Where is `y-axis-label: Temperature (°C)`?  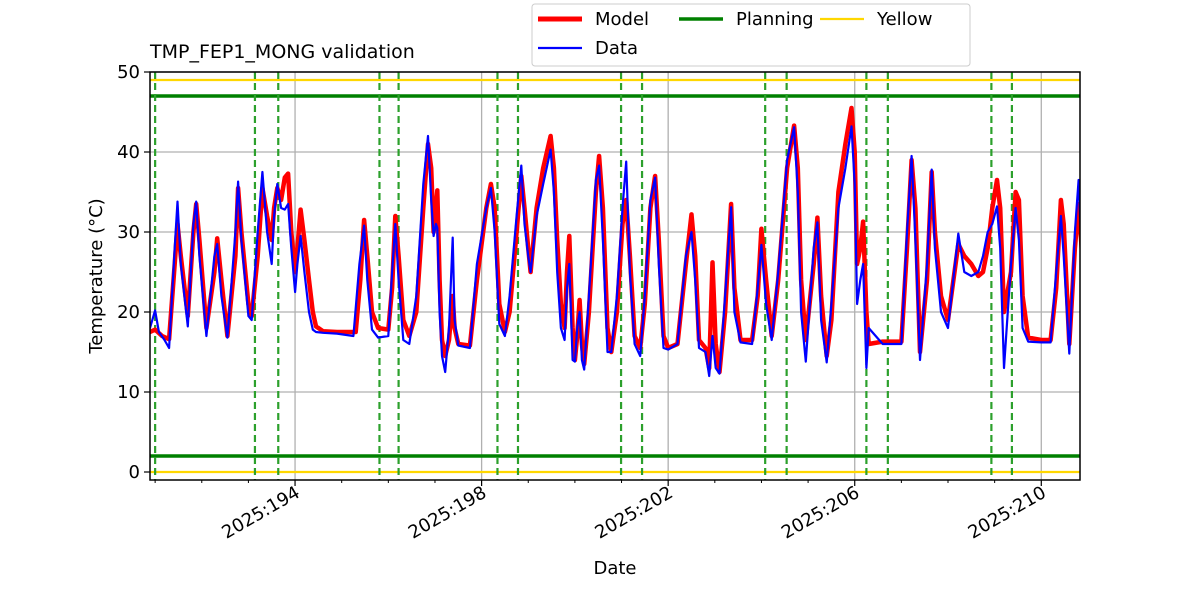 y-axis-label: Temperature (°C) is located at coordinates (96, 276).